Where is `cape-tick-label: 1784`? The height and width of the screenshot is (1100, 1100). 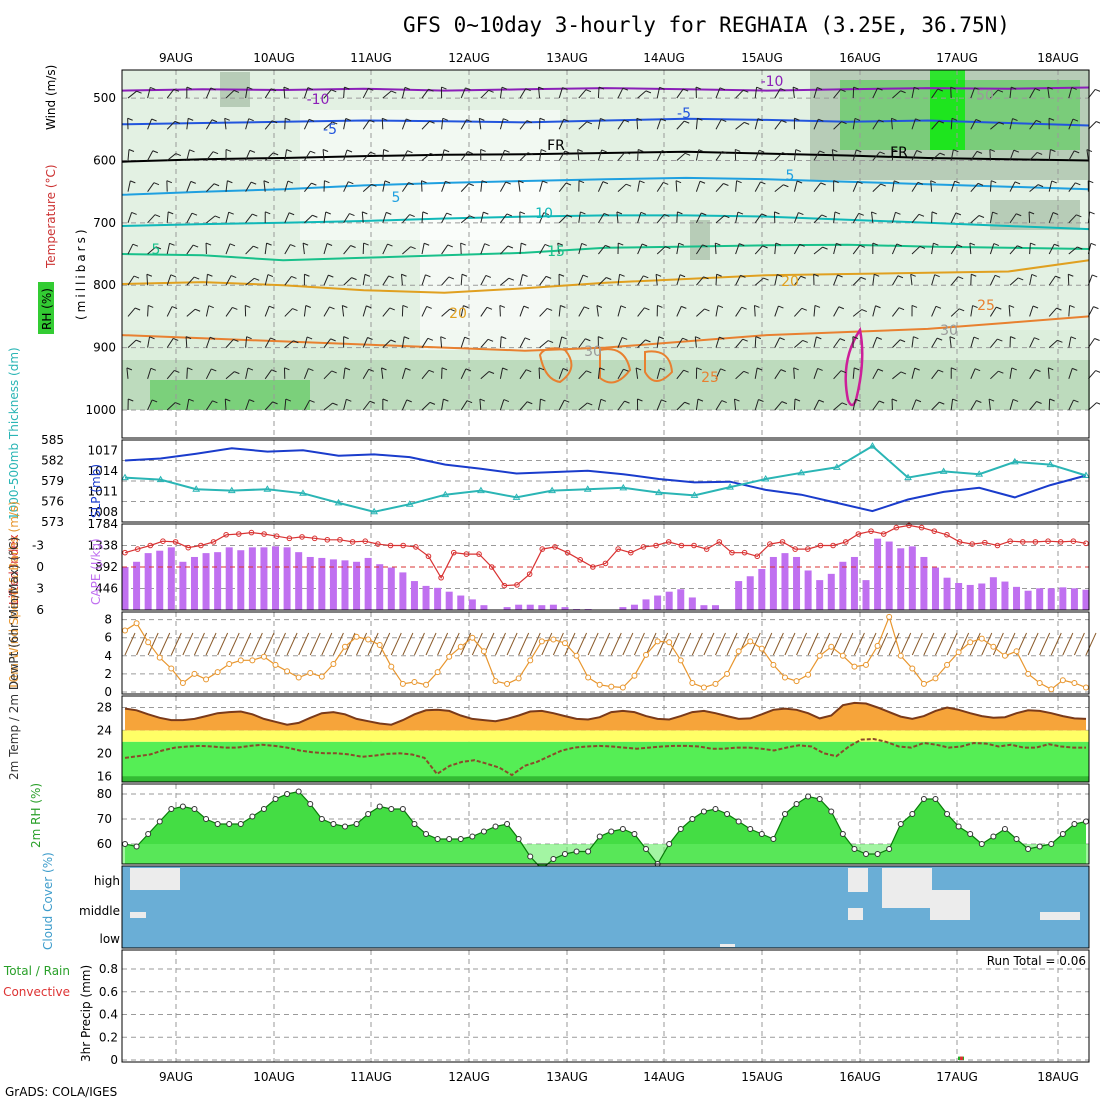 cape-tick-label: 1784 is located at coordinates (102, 524).